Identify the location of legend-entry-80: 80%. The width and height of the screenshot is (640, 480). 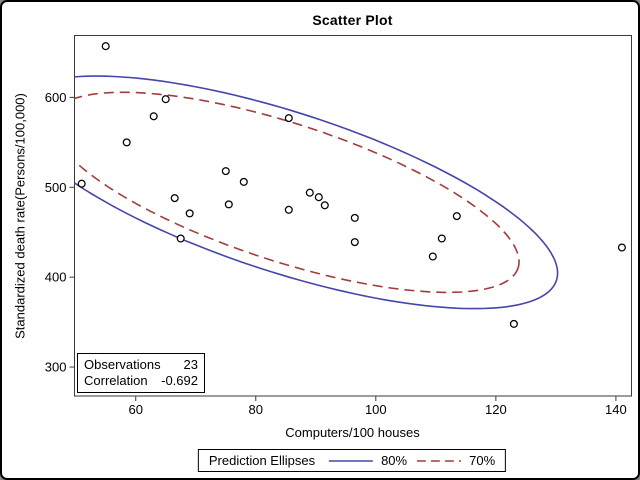
(367, 460).